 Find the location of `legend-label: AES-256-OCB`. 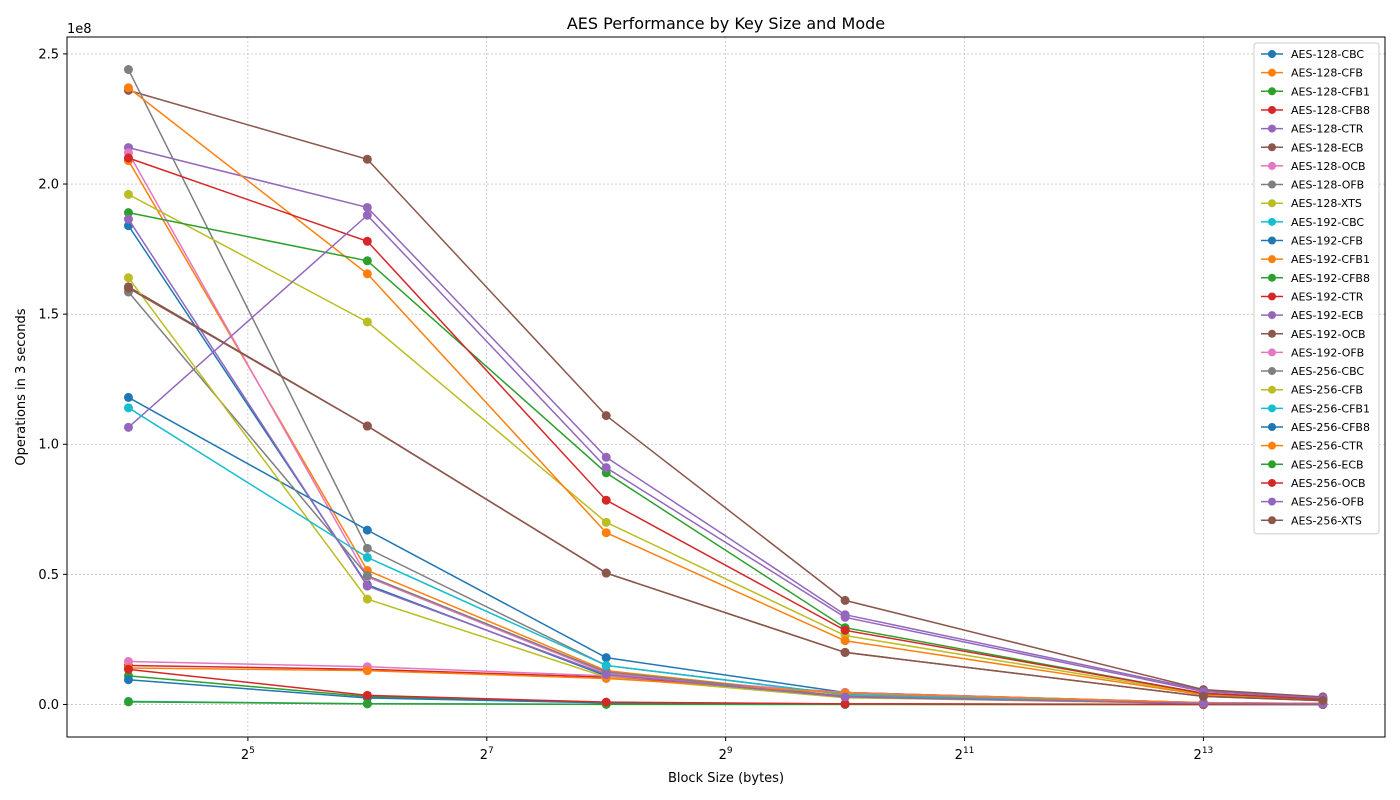

legend-label: AES-256-OCB is located at coordinates (1328, 483).